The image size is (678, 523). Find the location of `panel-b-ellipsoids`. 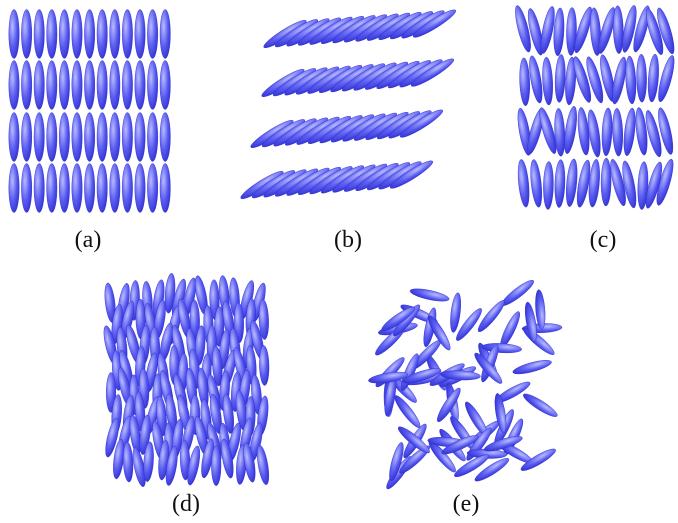

panel-b-ellipsoids is located at coordinates (348, 104).